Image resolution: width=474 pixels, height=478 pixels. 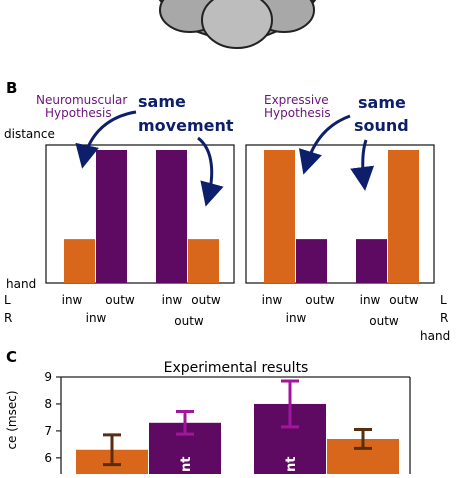 What do you see at coordinates (236, 368) in the screenshot?
I see `chart-c-title: Experimental results` at bounding box center [236, 368].